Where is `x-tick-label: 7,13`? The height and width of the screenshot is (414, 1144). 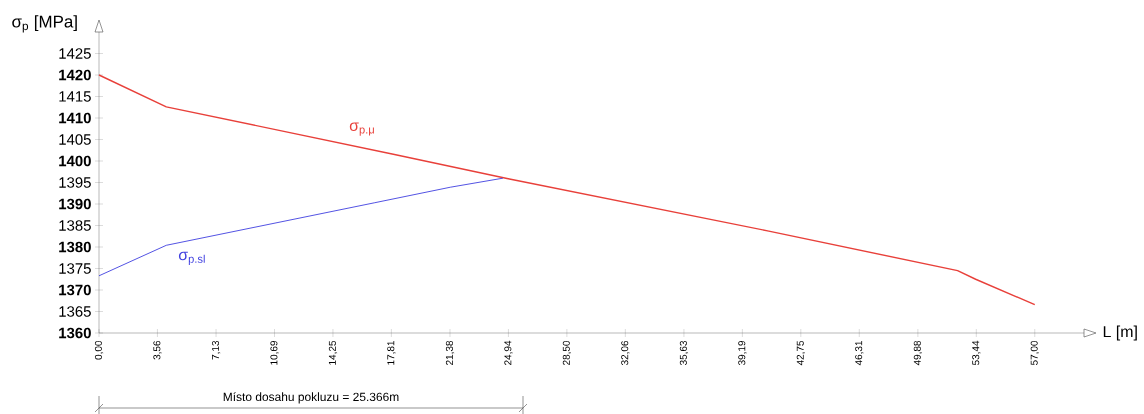
x-tick-label: 7,13 is located at coordinates (216, 350).